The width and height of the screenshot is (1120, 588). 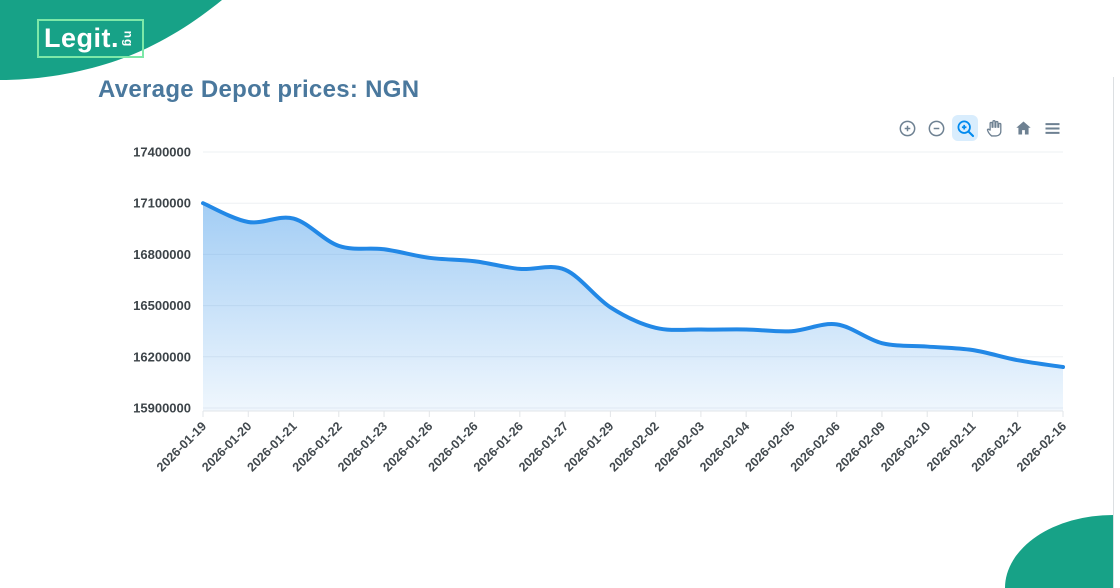 I want to click on brand-bottom-shape, so click(x=1059, y=551).